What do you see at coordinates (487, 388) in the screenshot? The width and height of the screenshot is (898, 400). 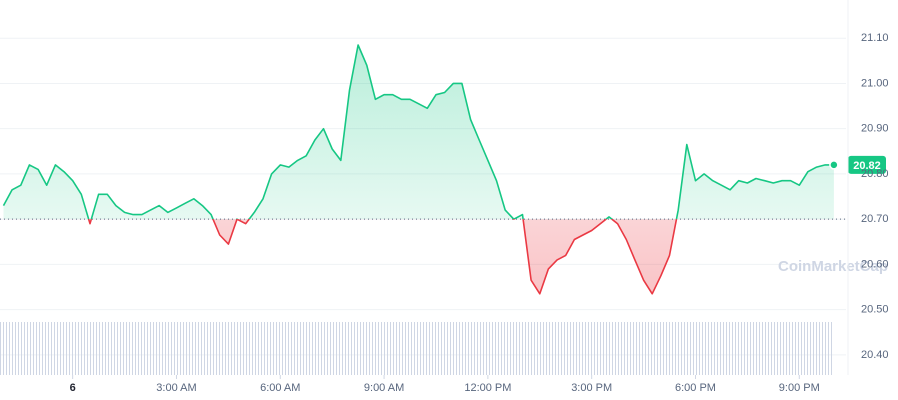 I see `x-tick-label: 12:00 PM` at bounding box center [487, 388].